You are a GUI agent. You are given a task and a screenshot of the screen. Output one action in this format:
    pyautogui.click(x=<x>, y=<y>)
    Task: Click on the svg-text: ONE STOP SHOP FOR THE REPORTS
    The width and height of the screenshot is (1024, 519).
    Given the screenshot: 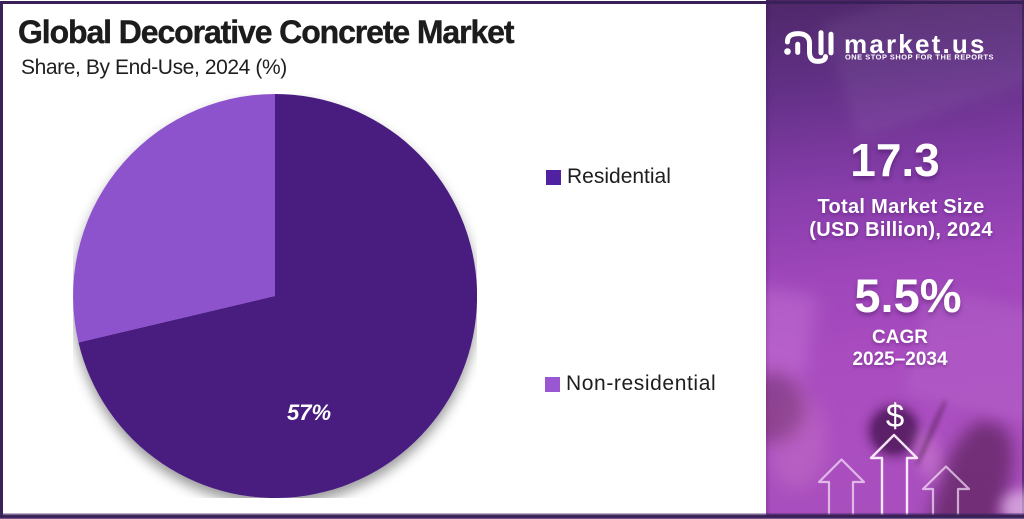 What is the action you would take?
    pyautogui.click(x=919, y=57)
    